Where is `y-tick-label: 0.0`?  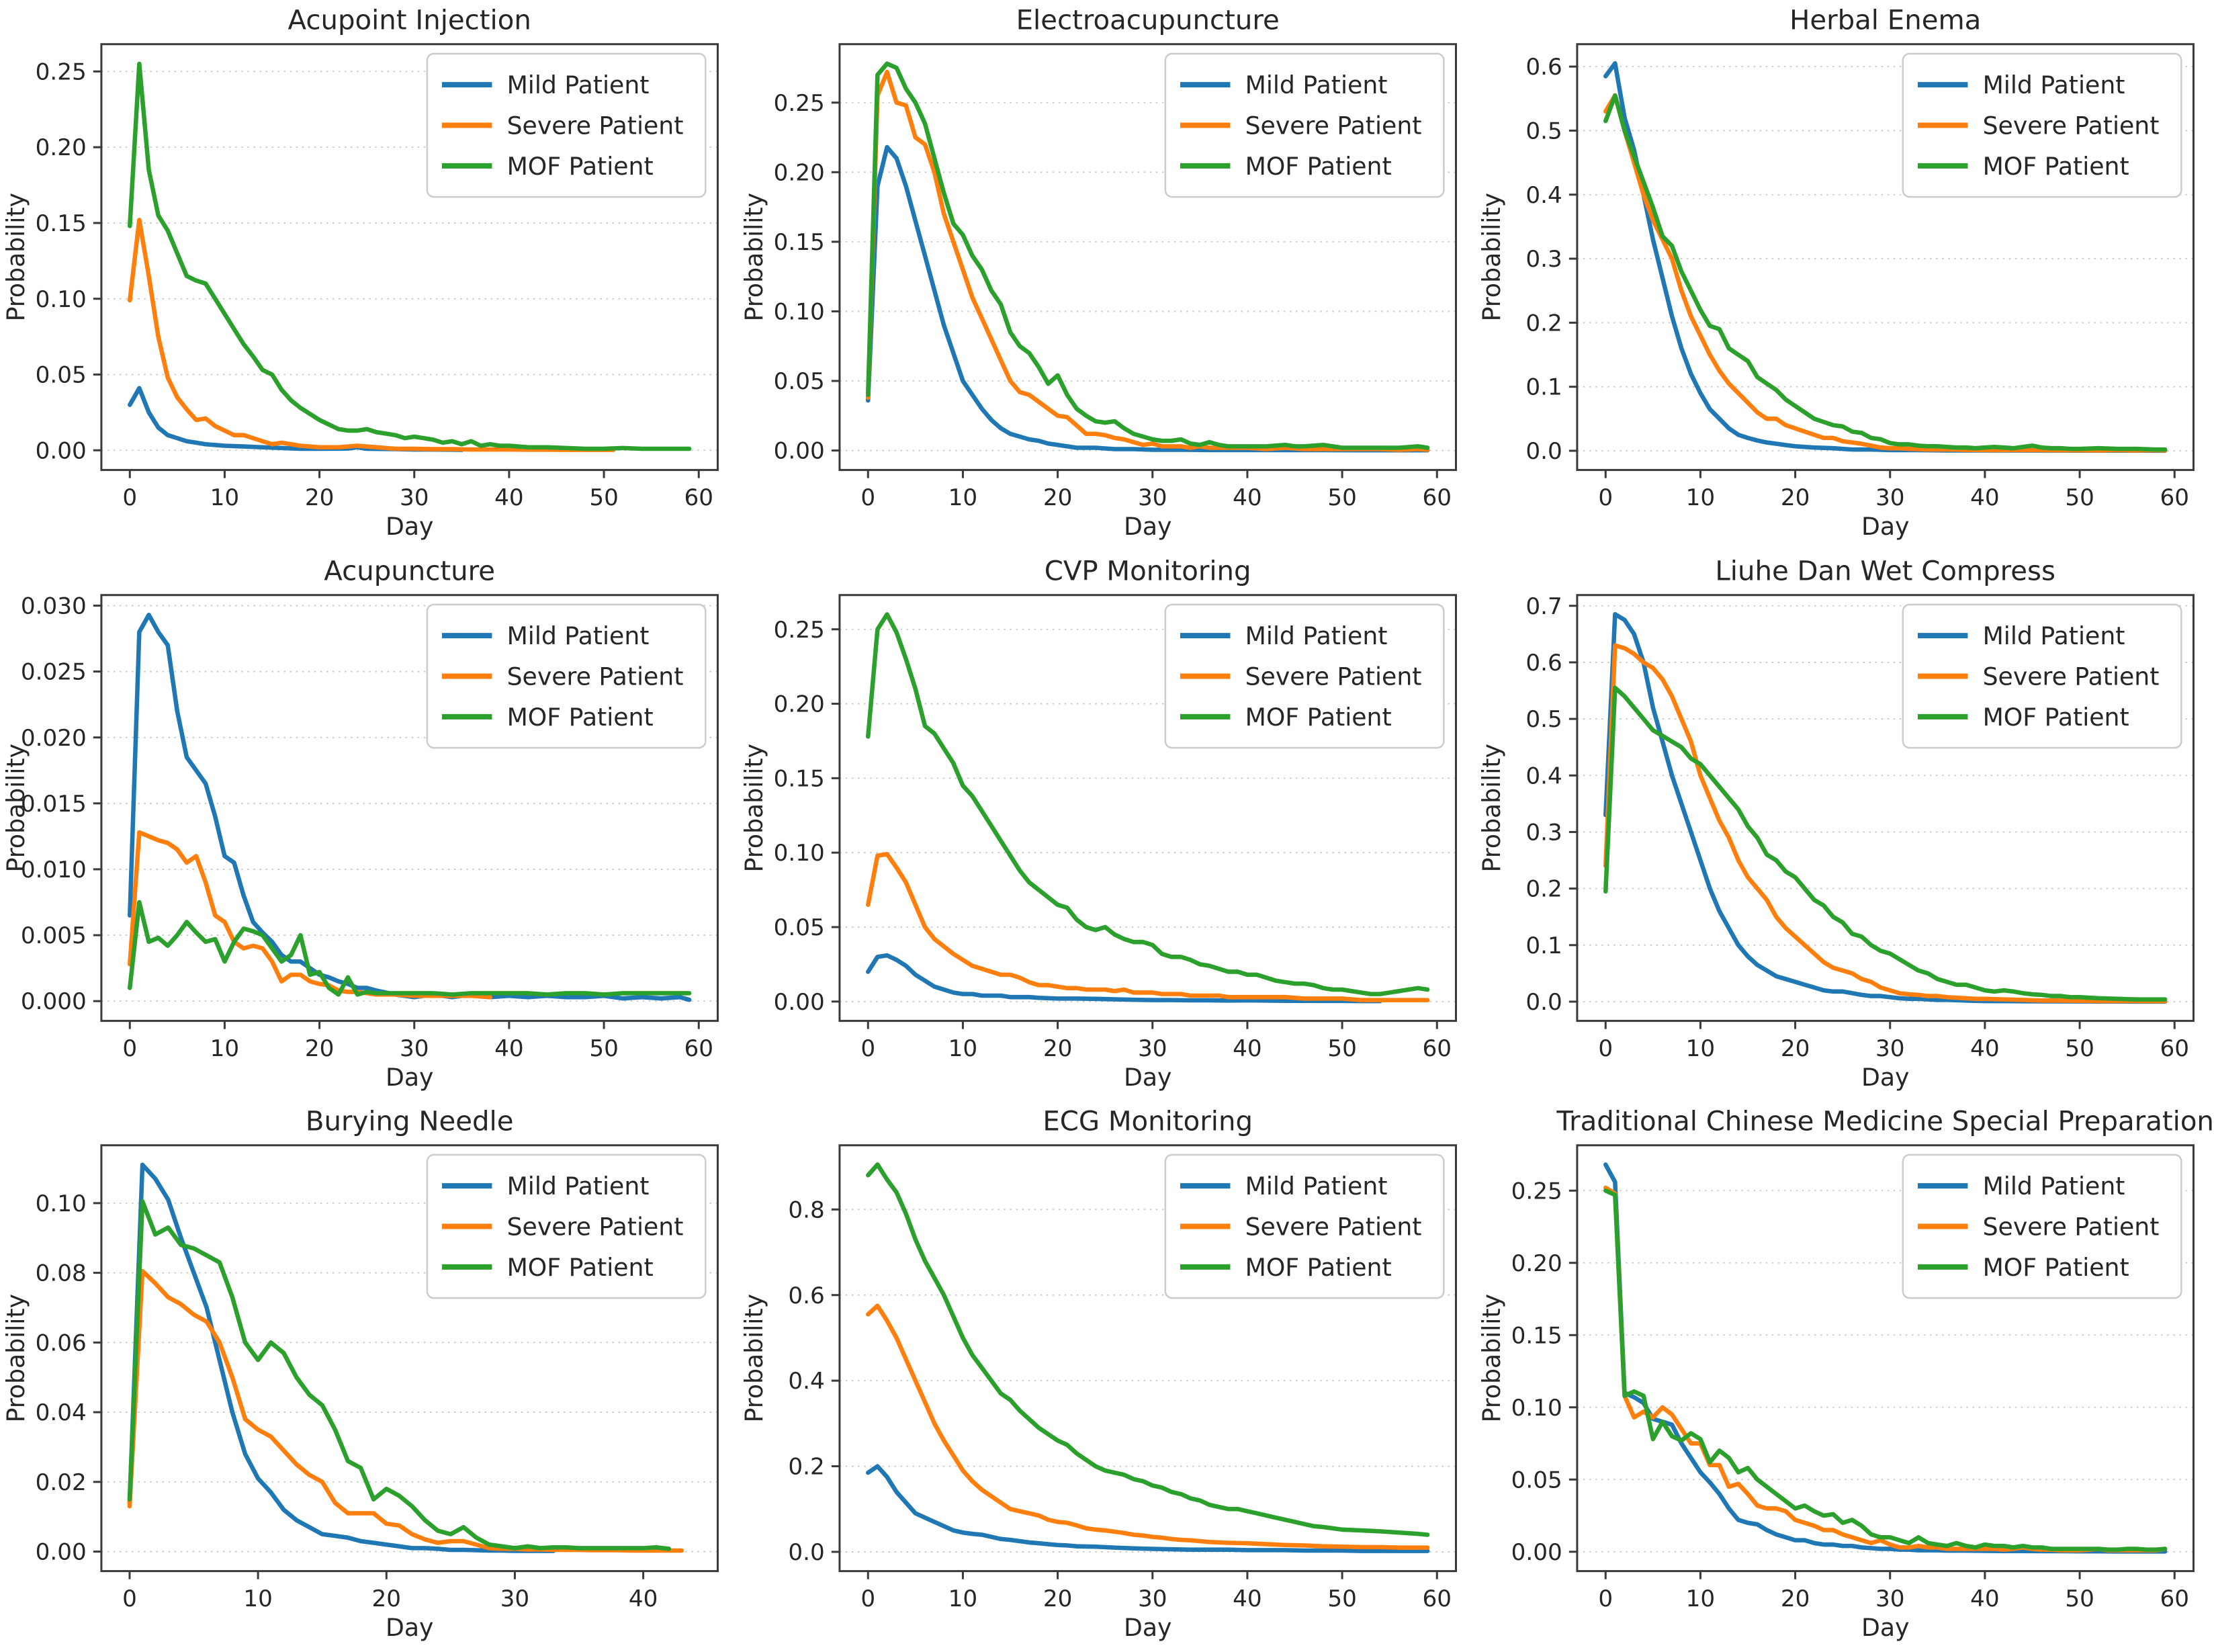
y-tick-label: 0.0 is located at coordinates (1544, 1002).